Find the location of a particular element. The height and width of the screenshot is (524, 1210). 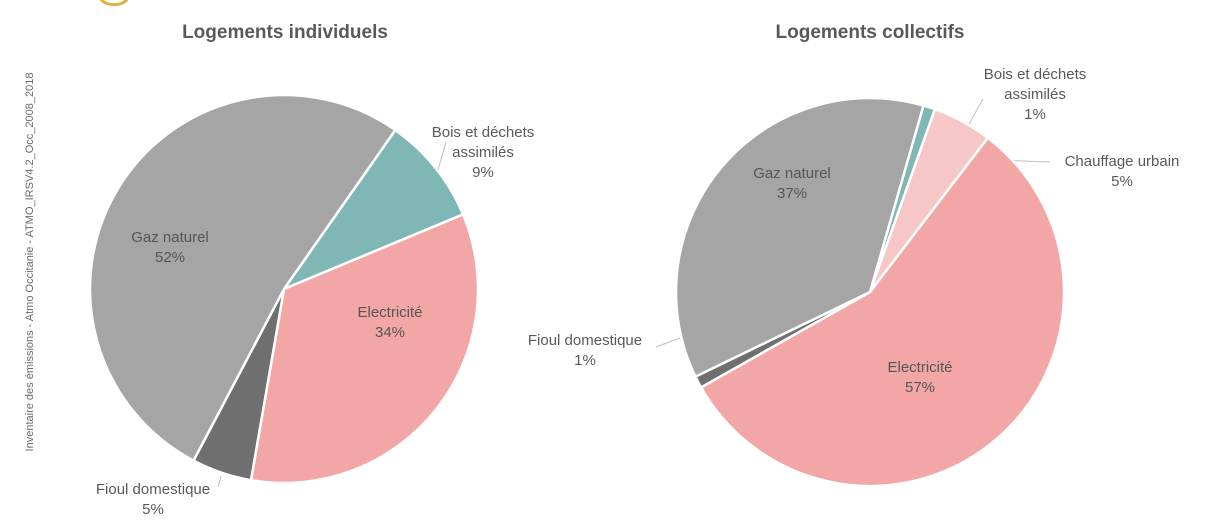

slice-value-label: 37% is located at coordinates (792, 193).